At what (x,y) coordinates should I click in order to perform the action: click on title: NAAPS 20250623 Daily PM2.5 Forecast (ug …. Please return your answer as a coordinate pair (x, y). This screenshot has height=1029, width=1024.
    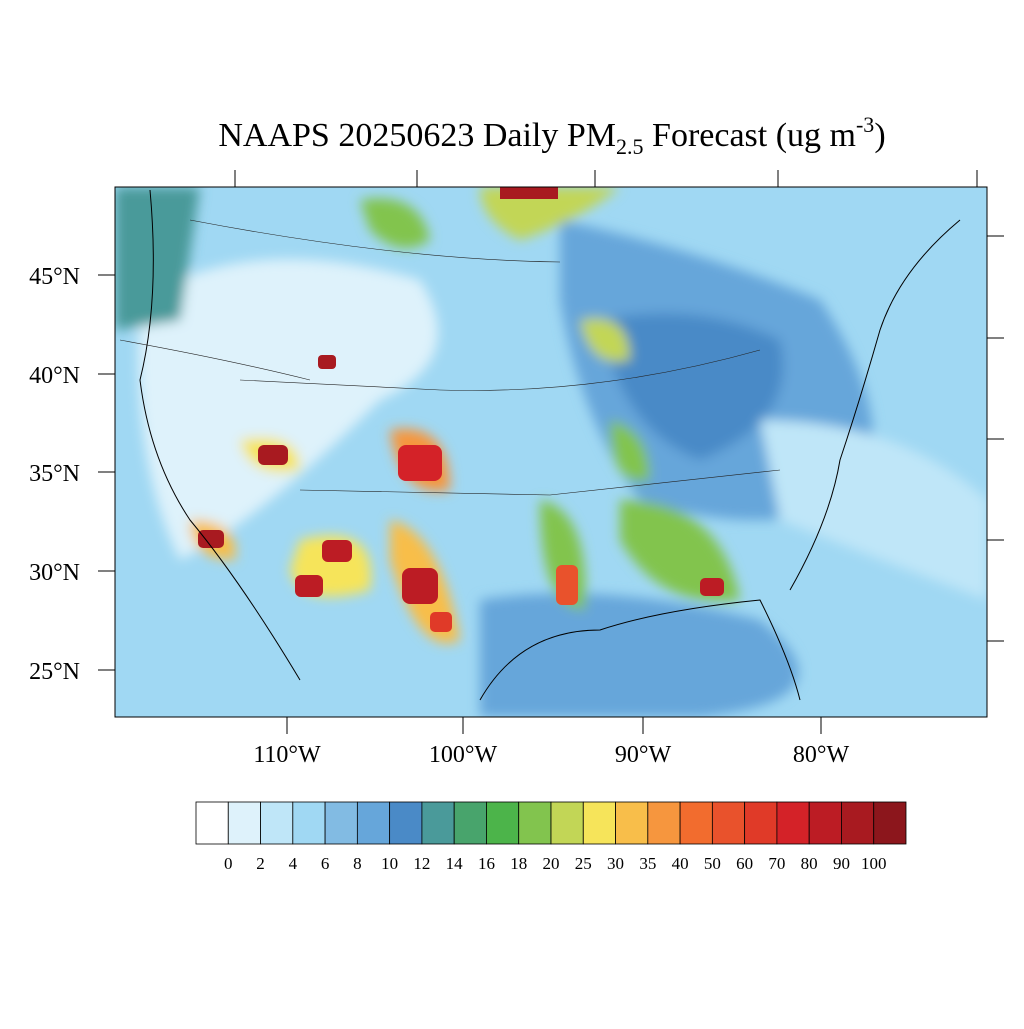
    Looking at the image, I should click on (551, 135).